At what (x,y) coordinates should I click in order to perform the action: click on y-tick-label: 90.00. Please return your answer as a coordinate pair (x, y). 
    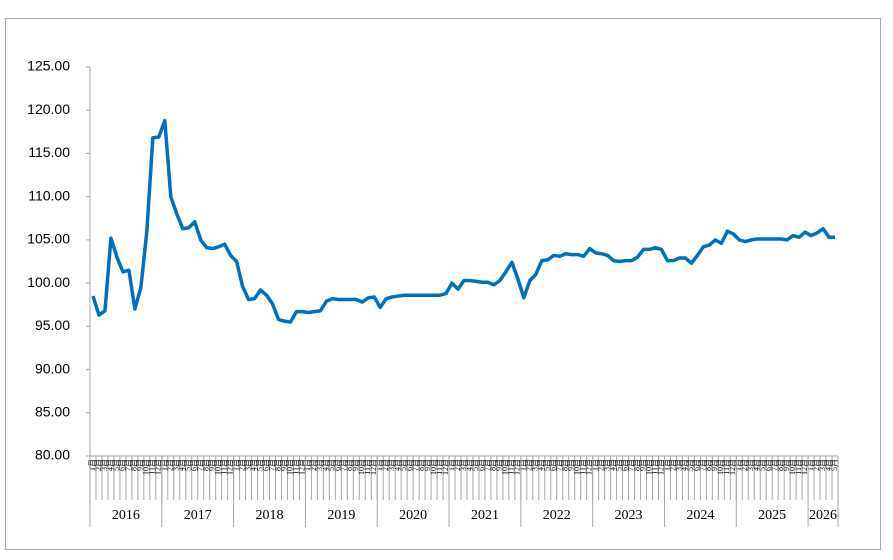
    Looking at the image, I should click on (52, 368).